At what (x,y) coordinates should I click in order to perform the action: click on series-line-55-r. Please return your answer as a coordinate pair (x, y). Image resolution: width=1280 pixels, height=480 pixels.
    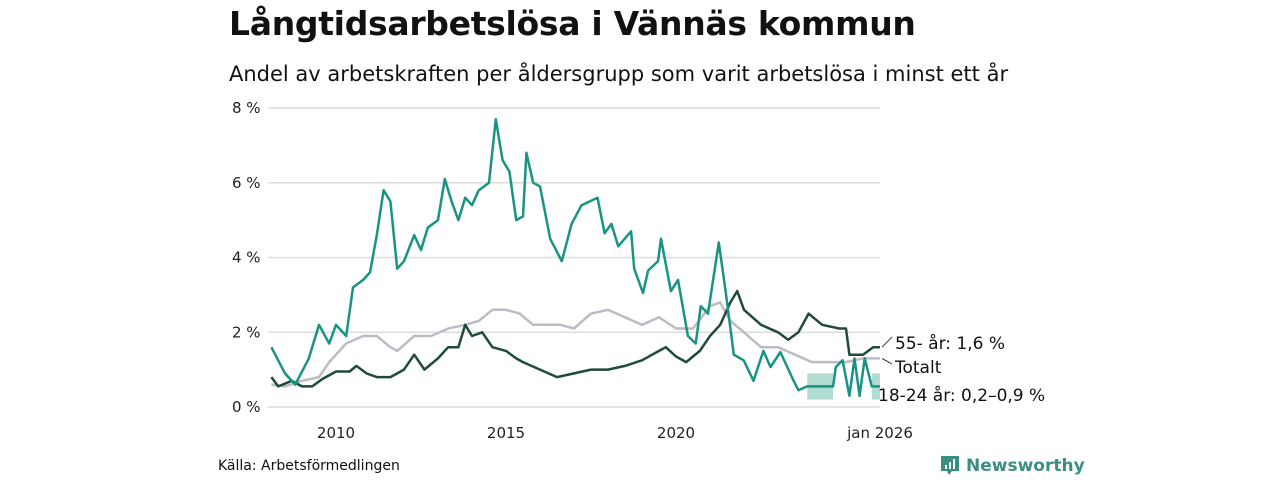
    Looking at the image, I should click on (575, 338).